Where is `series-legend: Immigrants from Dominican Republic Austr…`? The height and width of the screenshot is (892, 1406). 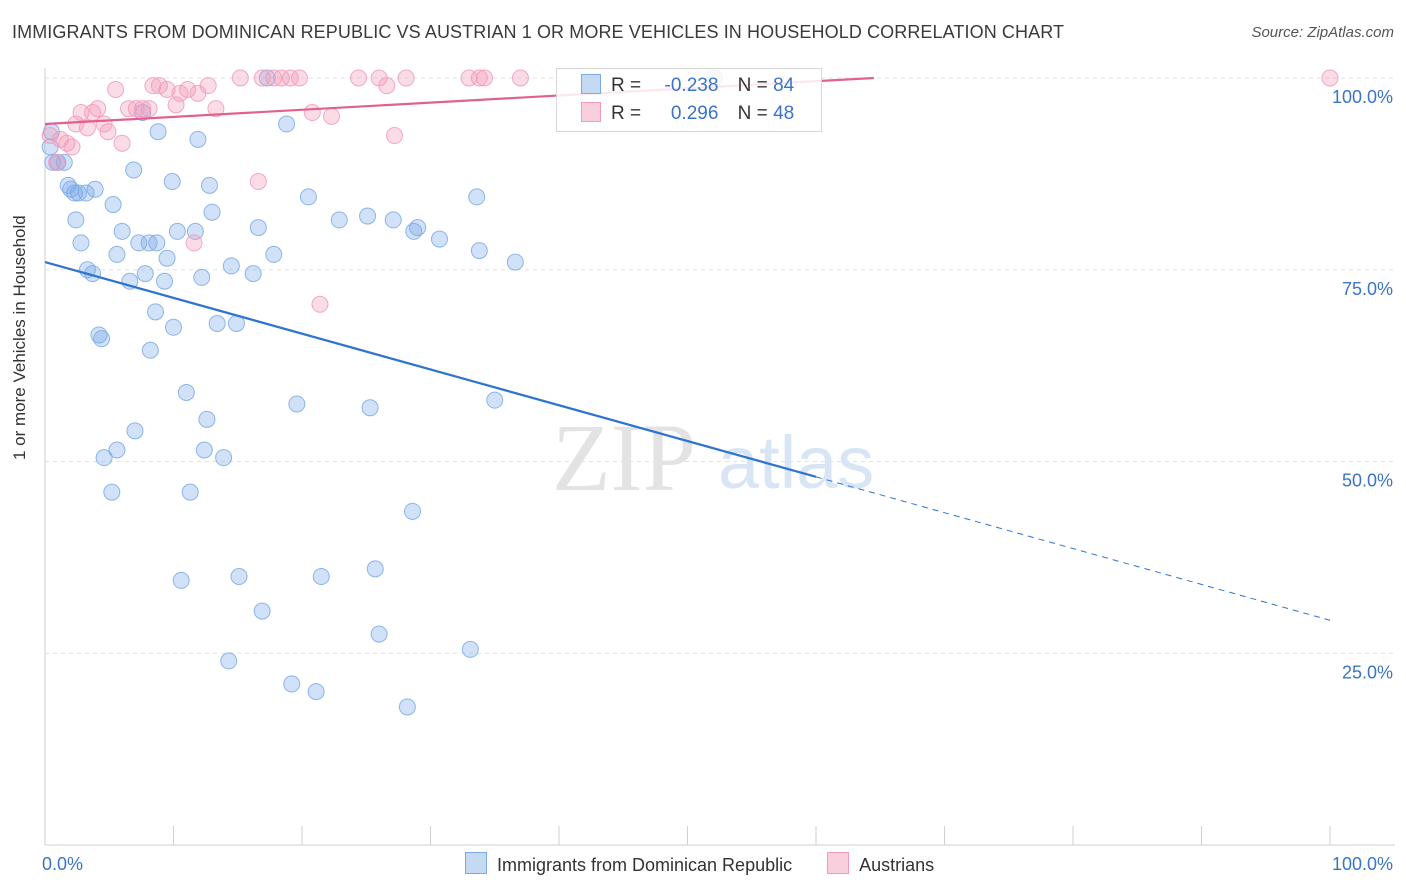 series-legend: Immigrants from Dominican Republic Austr… is located at coordinates (714, 864).